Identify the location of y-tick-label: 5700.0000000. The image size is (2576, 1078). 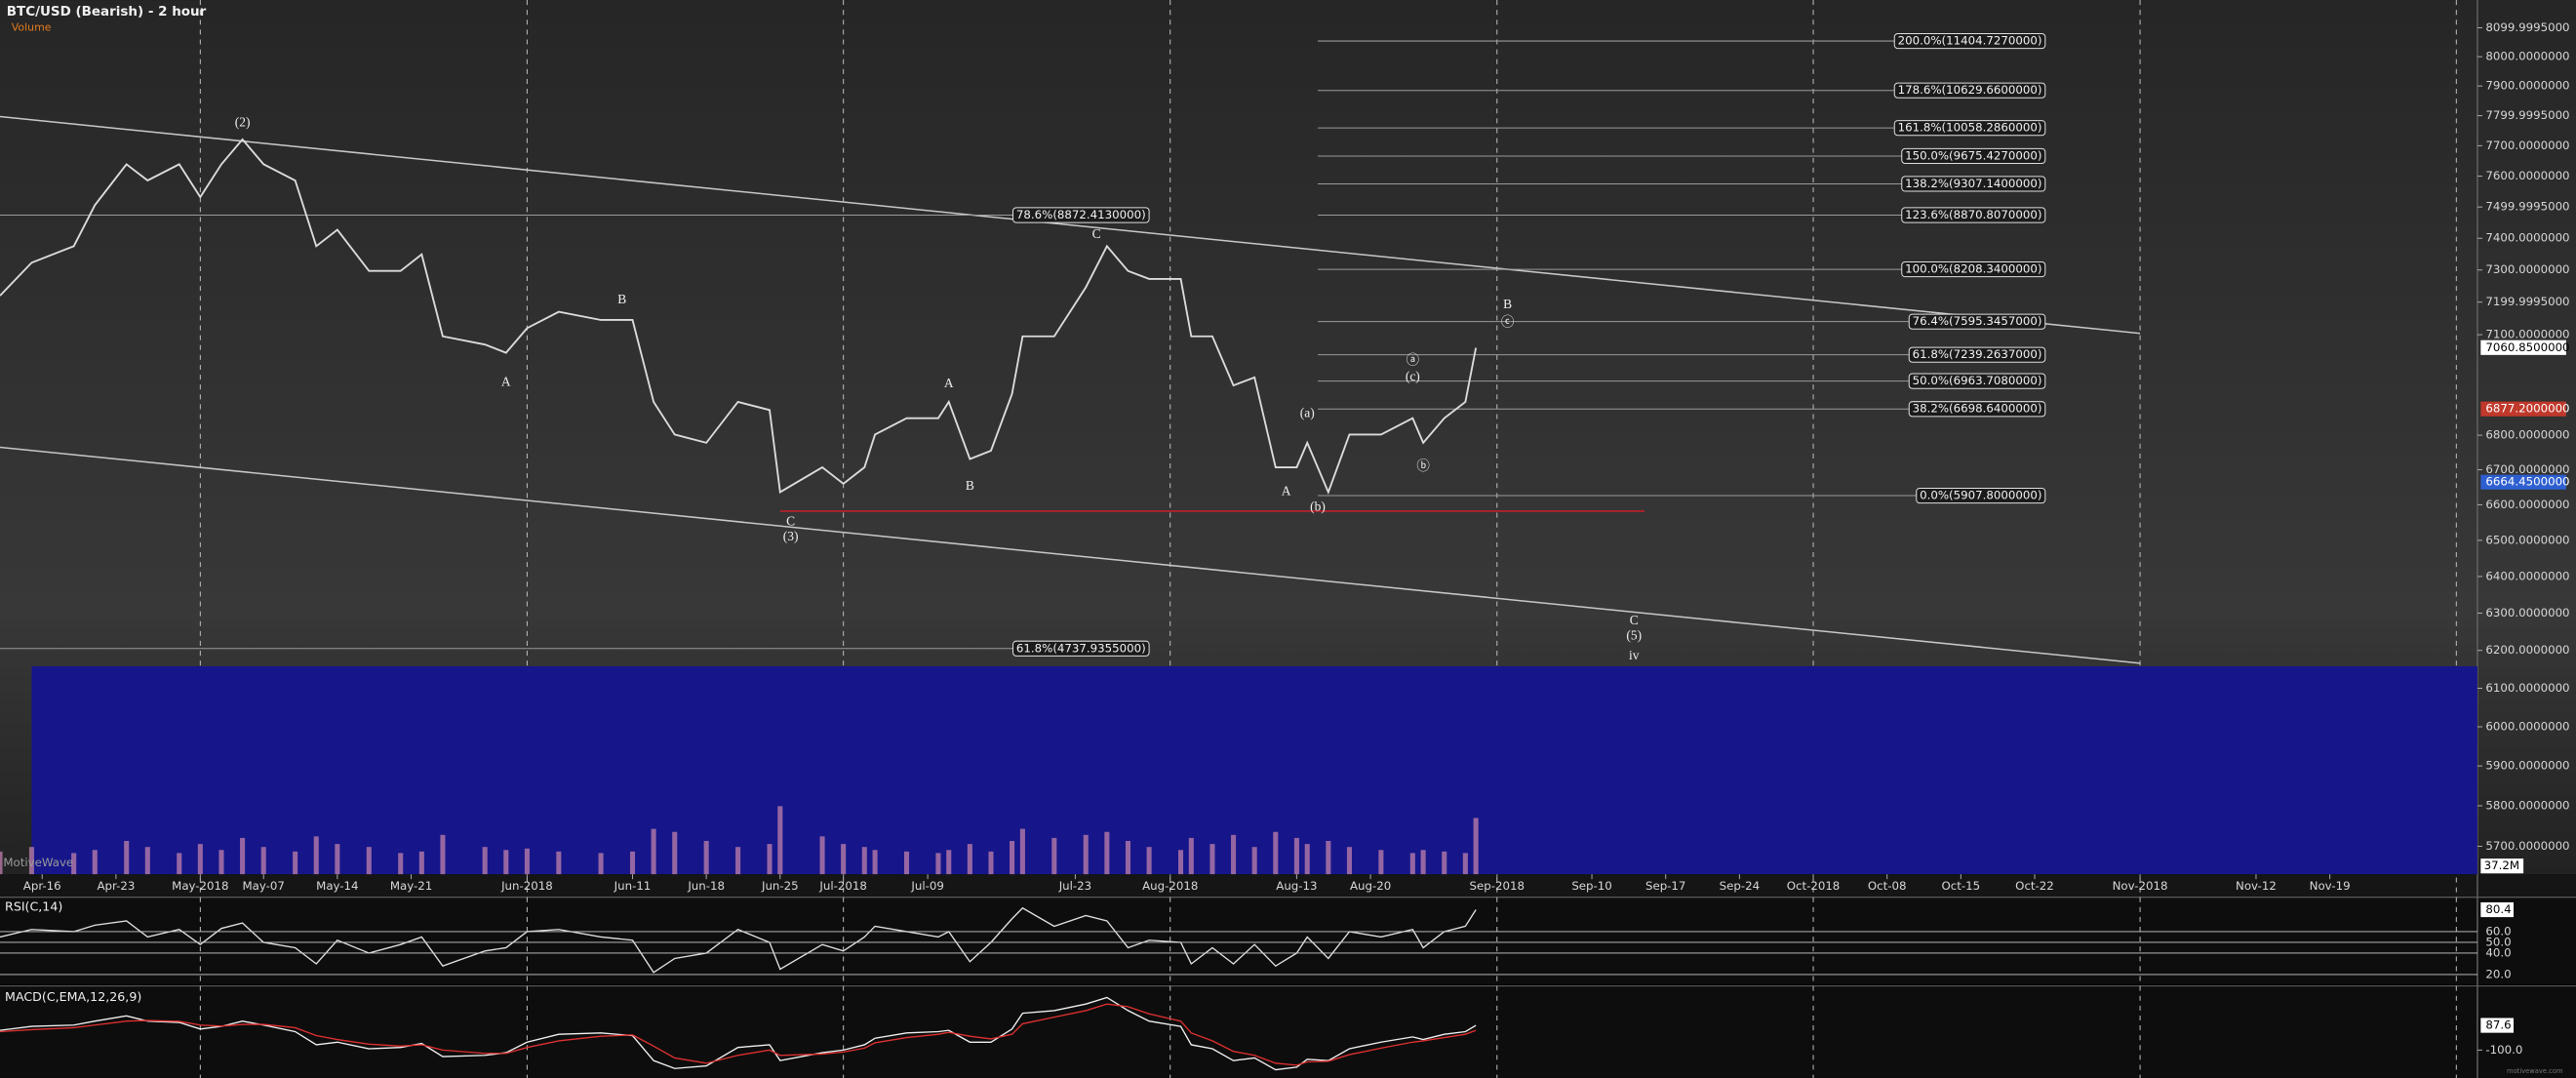
(2527, 846).